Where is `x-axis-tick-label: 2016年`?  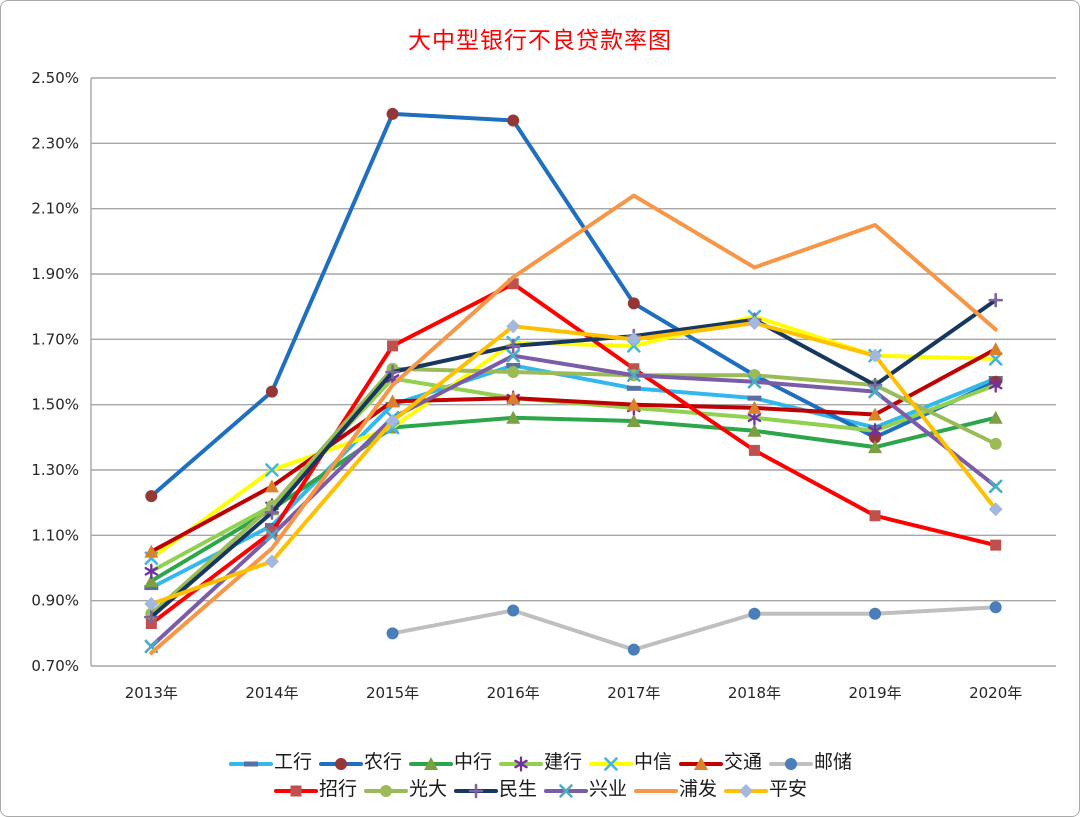
x-axis-tick-label: 2016年 is located at coordinates (513, 693).